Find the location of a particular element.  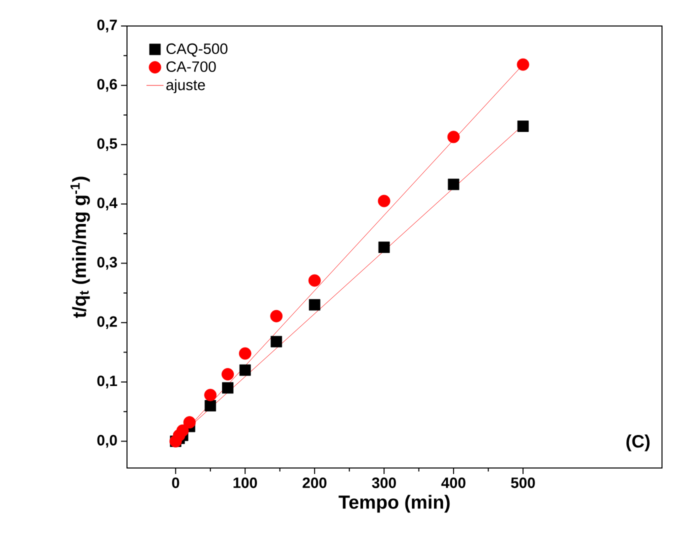

x-tick-label: 200 is located at coordinates (314, 482).